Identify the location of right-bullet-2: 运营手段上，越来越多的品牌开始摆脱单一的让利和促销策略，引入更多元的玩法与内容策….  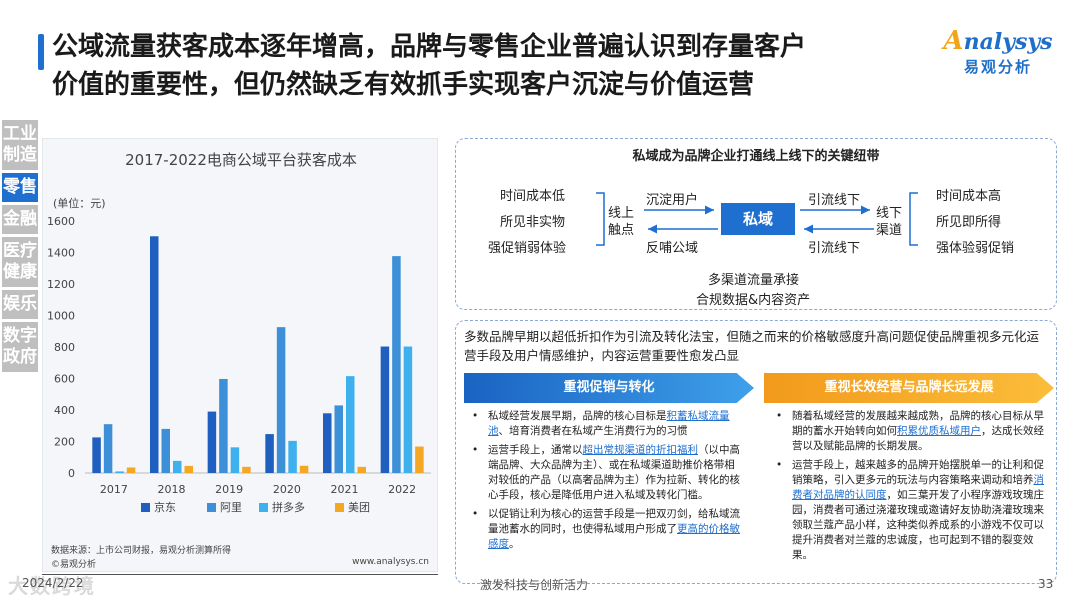
(909, 510).